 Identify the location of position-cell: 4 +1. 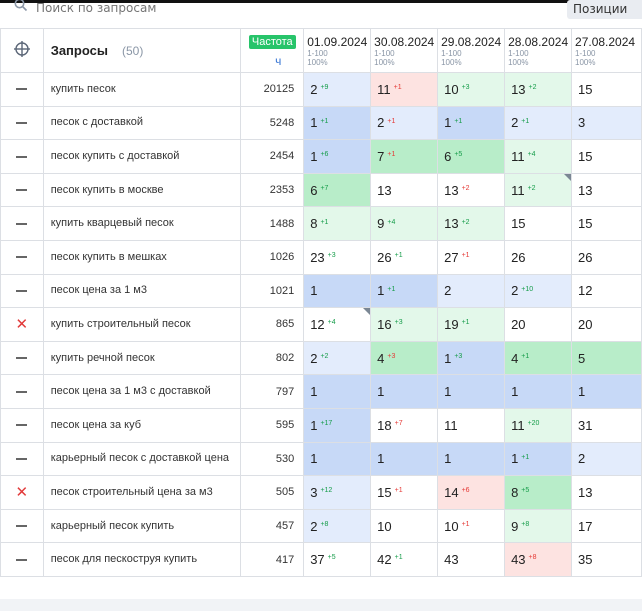
(538, 358).